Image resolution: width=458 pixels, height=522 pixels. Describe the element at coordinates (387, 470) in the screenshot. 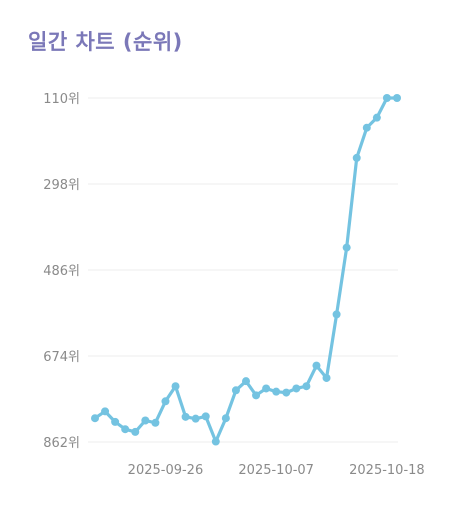

I see `x-tick-label: 2025-10-18` at that location.